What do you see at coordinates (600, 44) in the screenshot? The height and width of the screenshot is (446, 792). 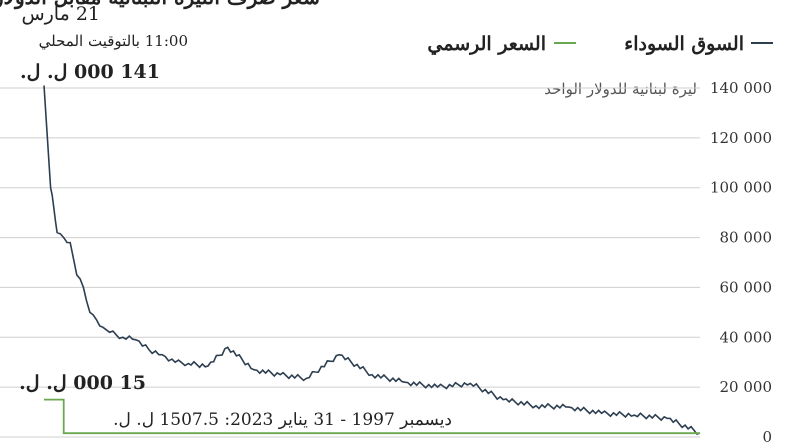 I see `legend: السوق السوداء السعر الرسمي` at bounding box center [600, 44].